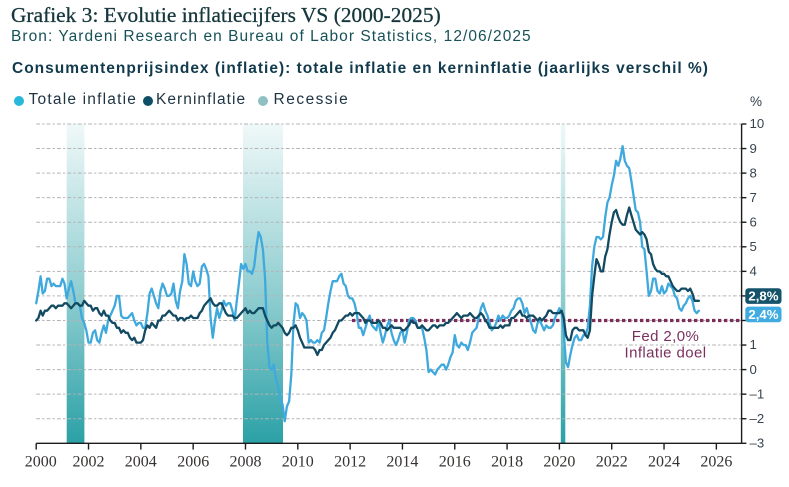  What do you see at coordinates (350, 462) in the screenshot?
I see `svg-text: 2012` at bounding box center [350, 462].